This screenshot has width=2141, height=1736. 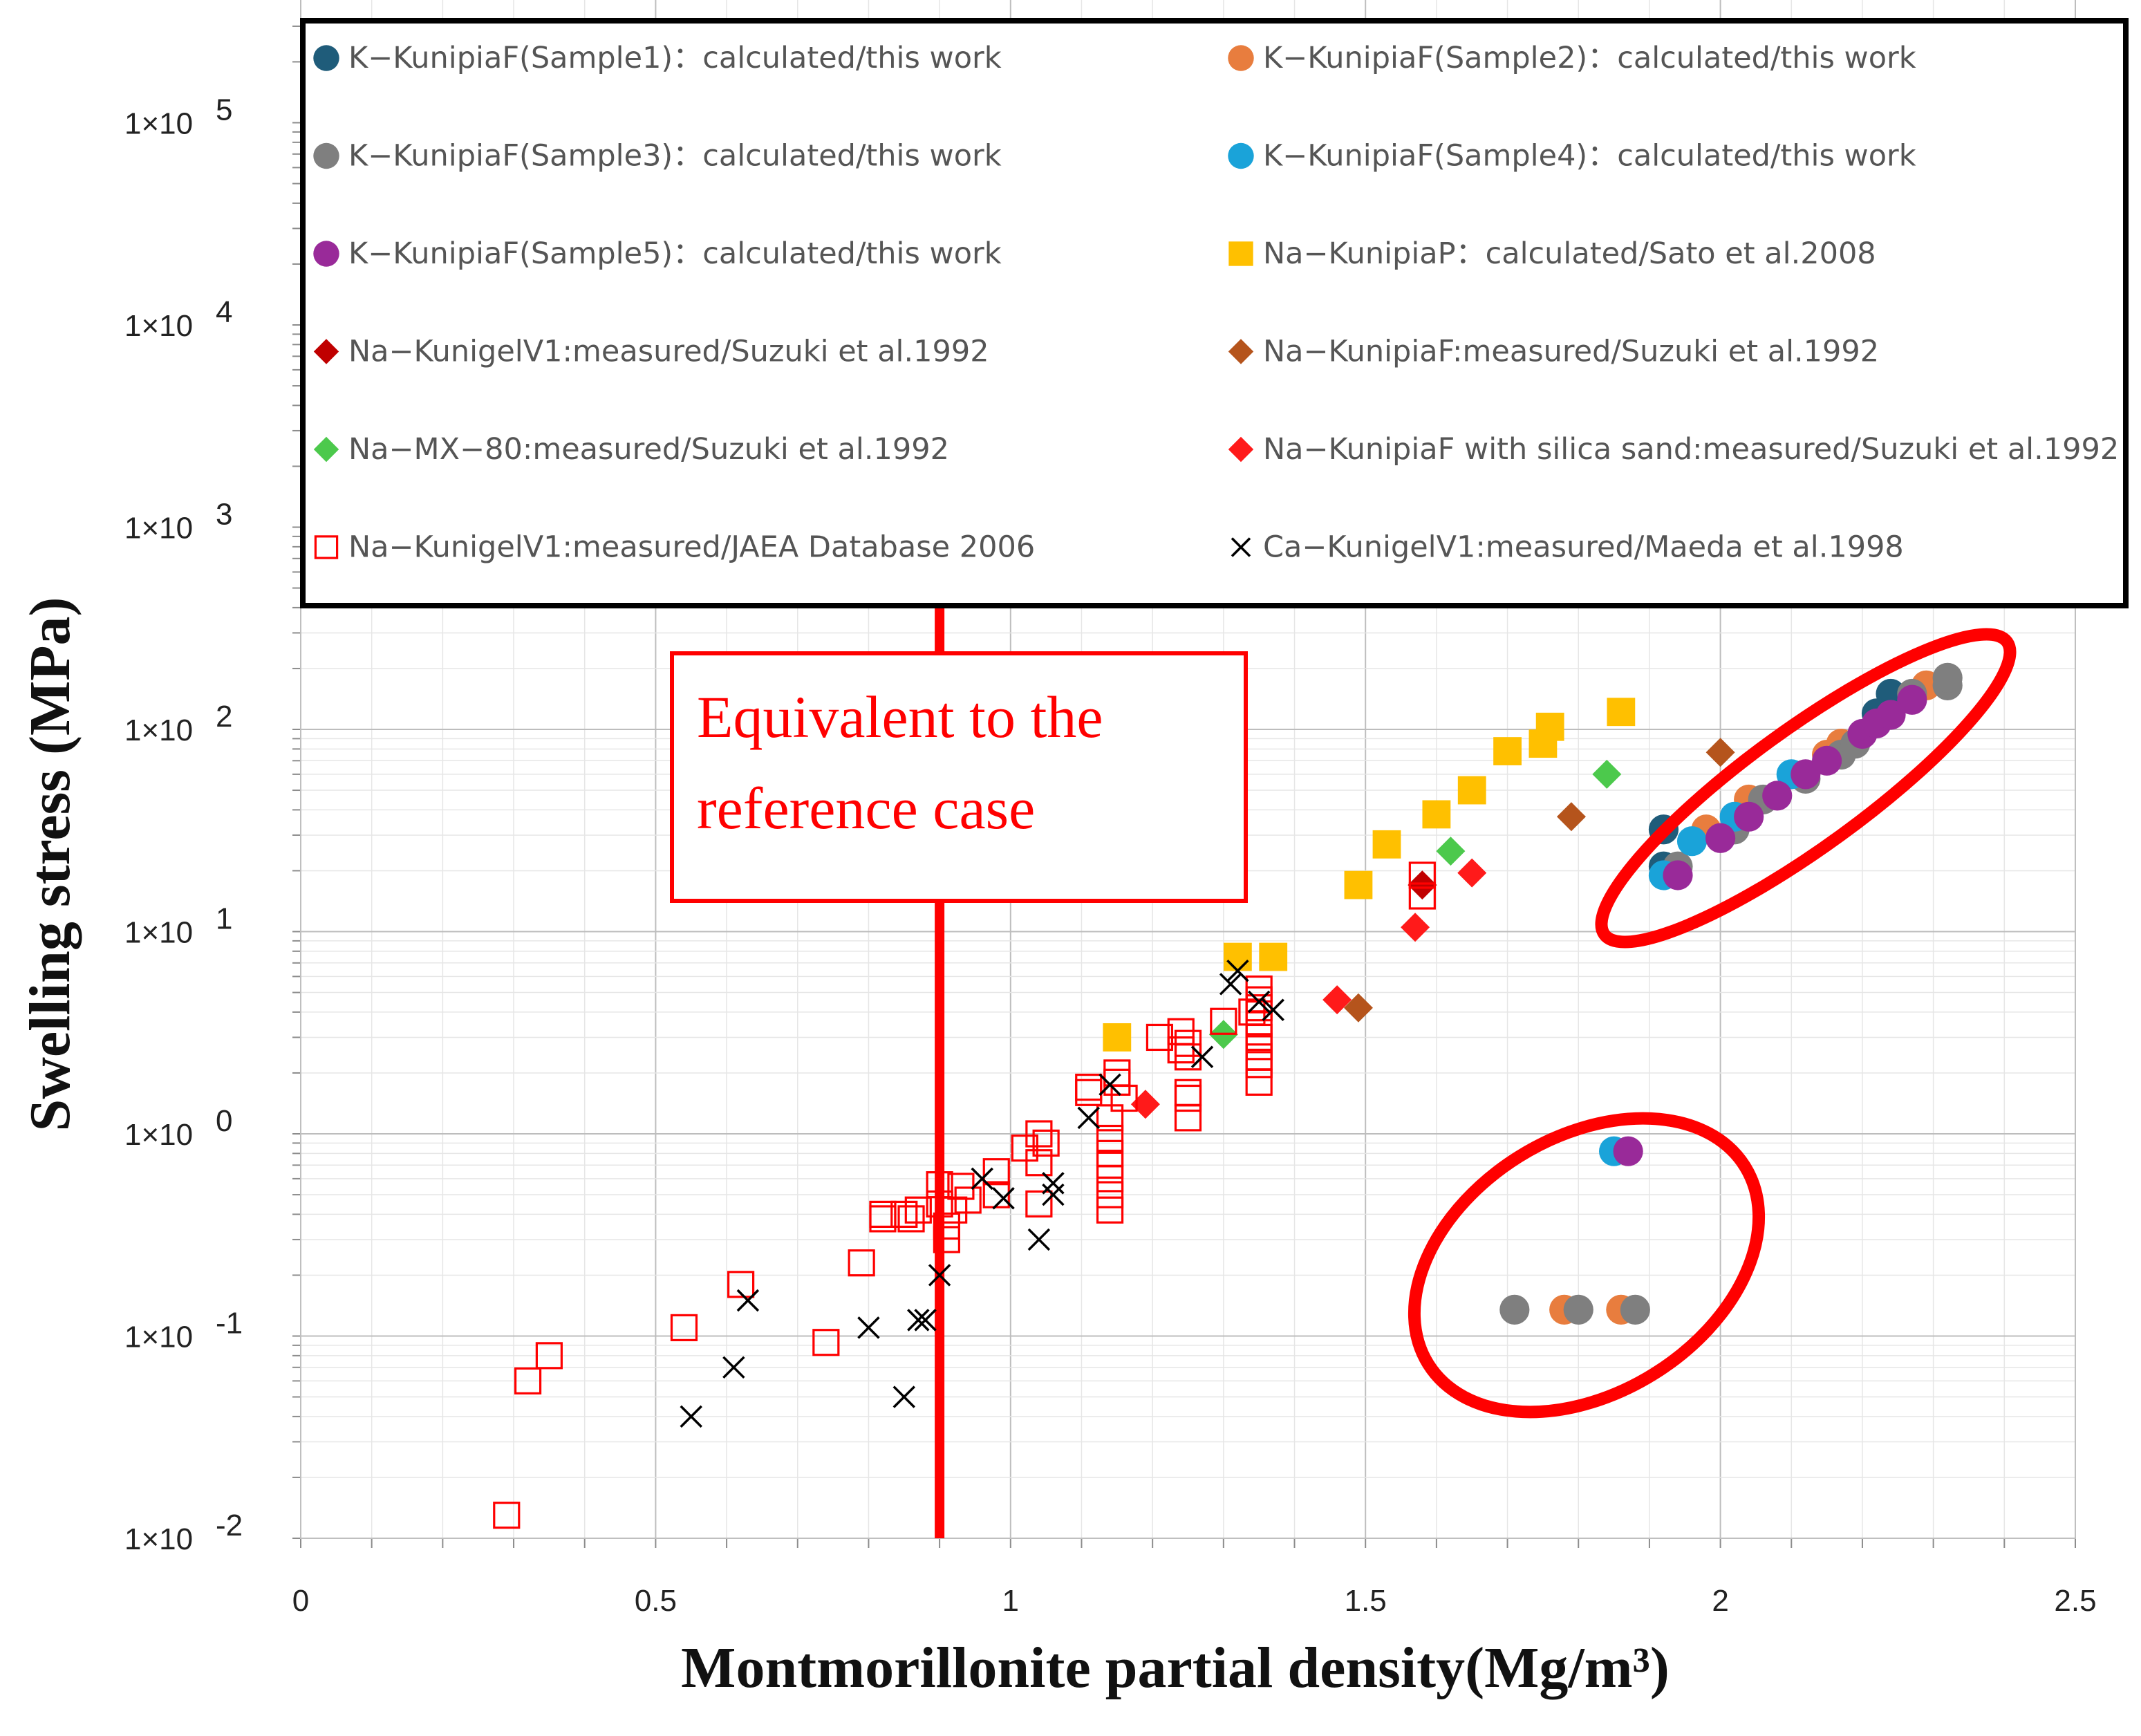 I want to click on y-tick-exponent: -2, so click(x=229, y=1525).